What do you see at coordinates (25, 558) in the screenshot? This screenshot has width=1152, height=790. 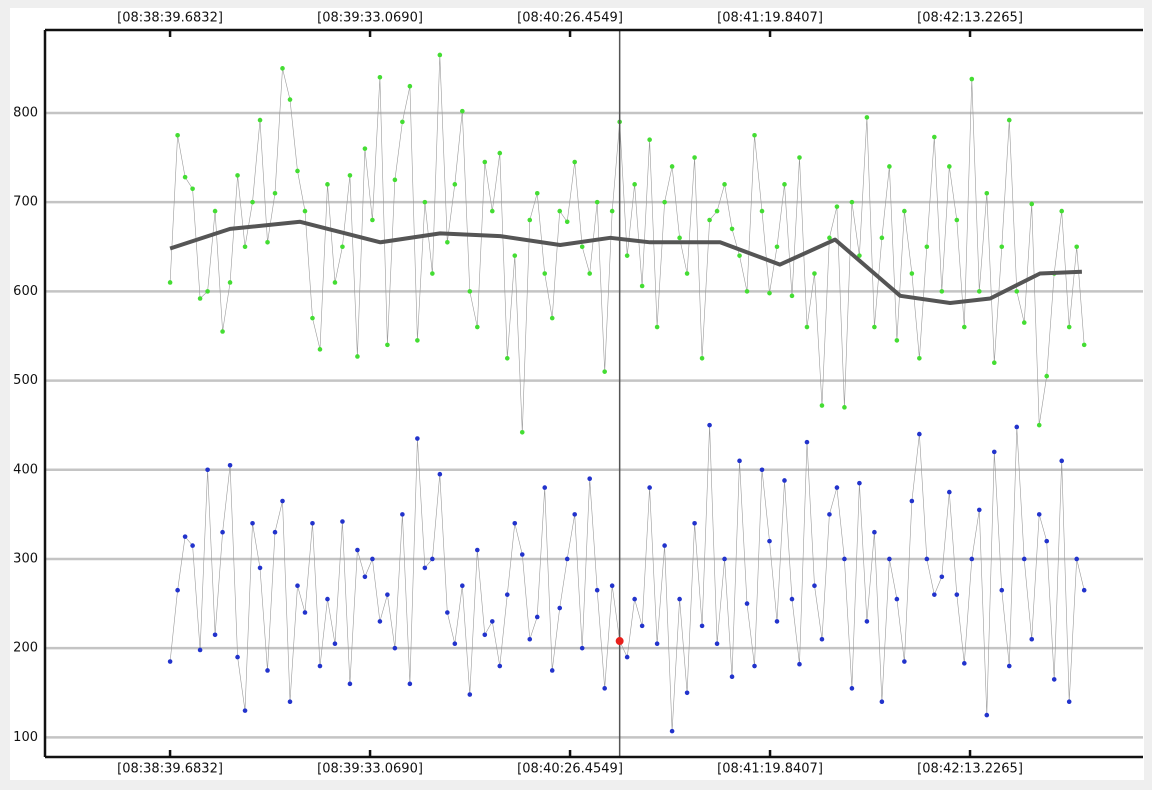 I see `y-tick-label: 300` at bounding box center [25, 558].